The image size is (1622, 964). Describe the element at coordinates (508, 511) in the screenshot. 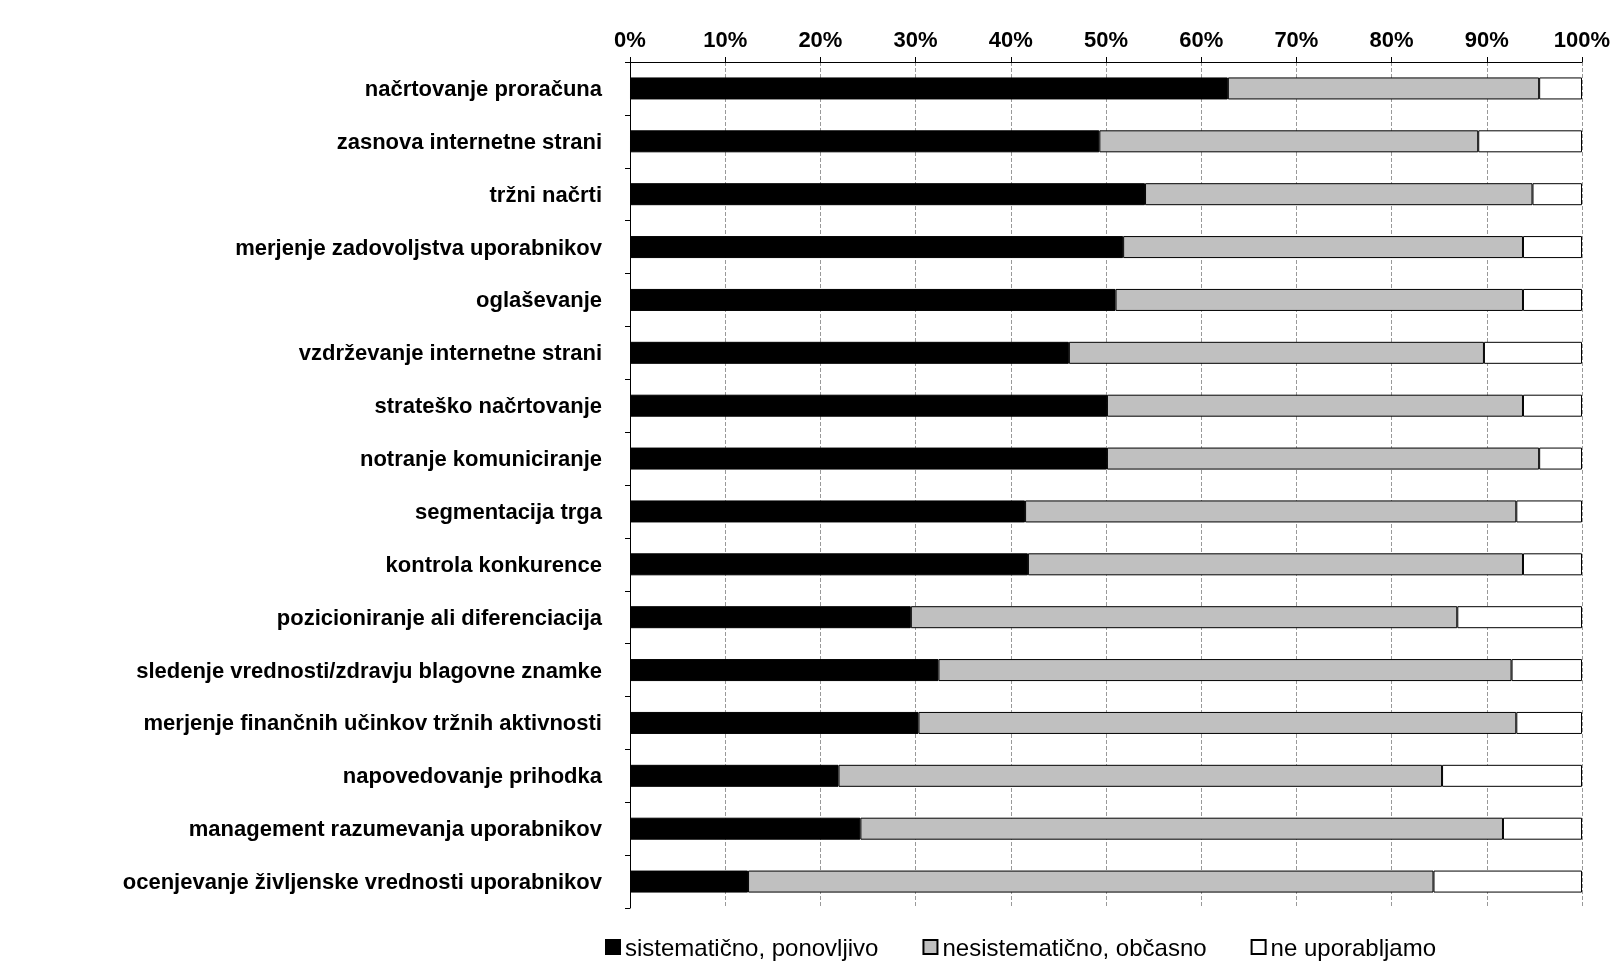

I see `y-tick-label: segmentacija trga` at that location.